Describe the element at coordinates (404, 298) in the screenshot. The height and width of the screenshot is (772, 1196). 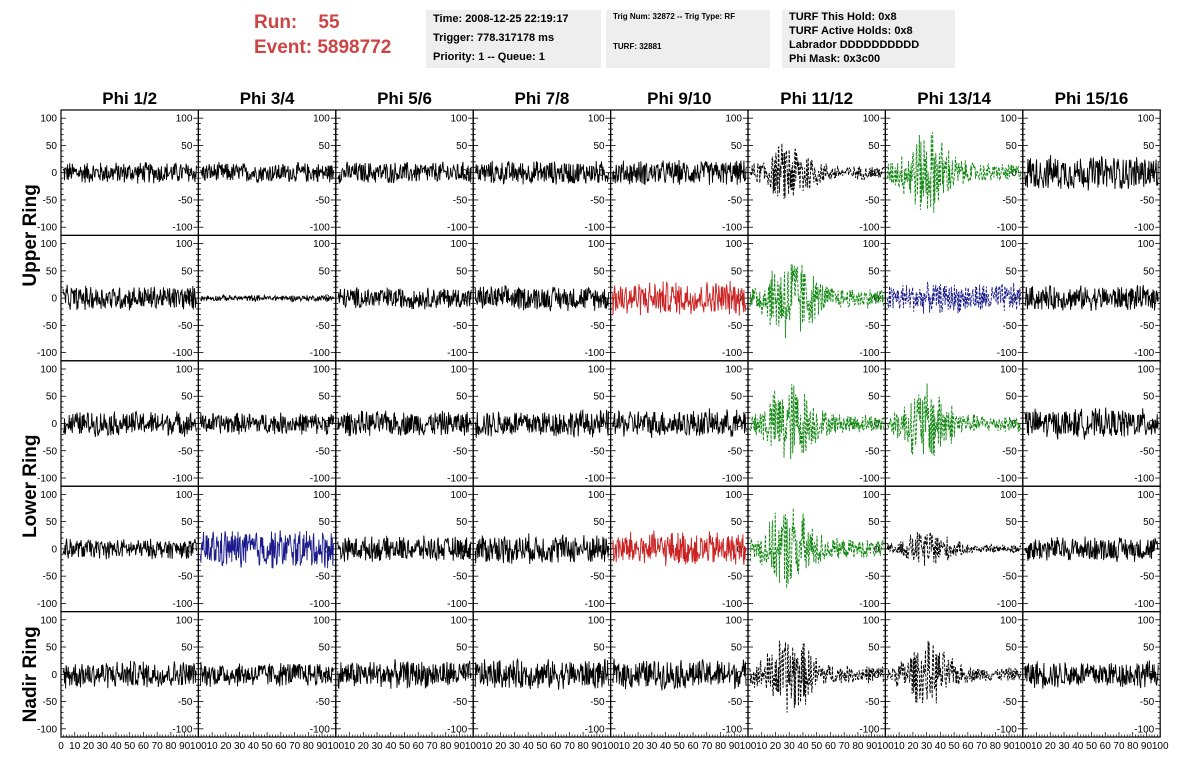
I see `waveform-r2-c3` at that location.